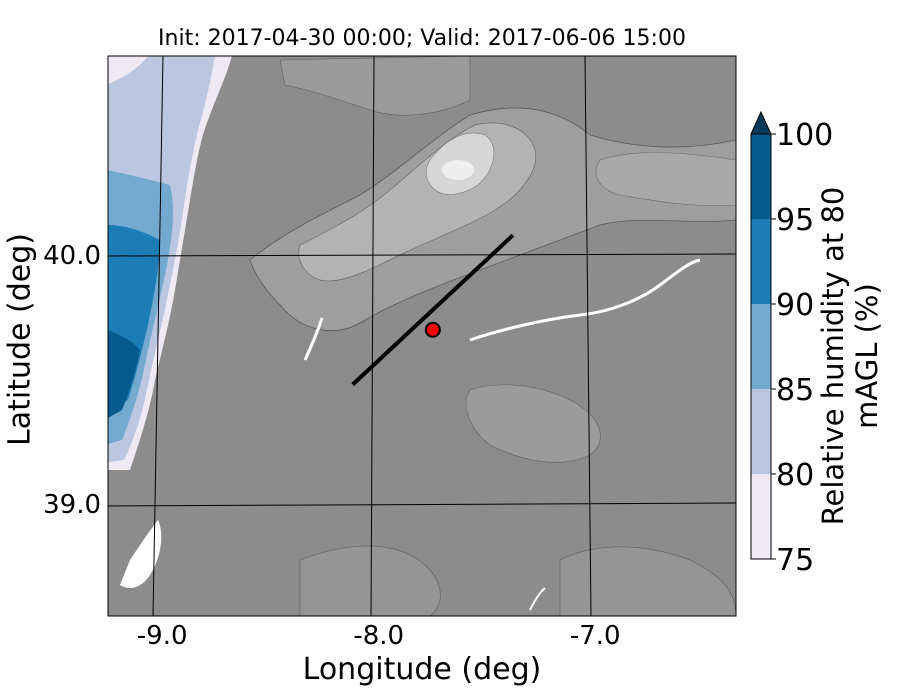 The image size is (900, 700). I want to click on colorbar-tick-label: 75, so click(795, 560).